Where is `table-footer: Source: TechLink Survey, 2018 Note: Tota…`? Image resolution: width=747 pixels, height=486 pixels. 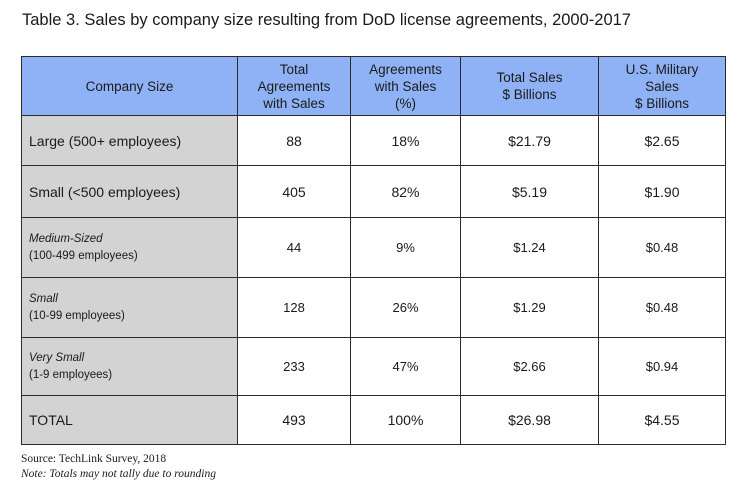
table-footer: Source: TechLink Survey, 2018 Note: Tota… is located at coordinates (118, 467).